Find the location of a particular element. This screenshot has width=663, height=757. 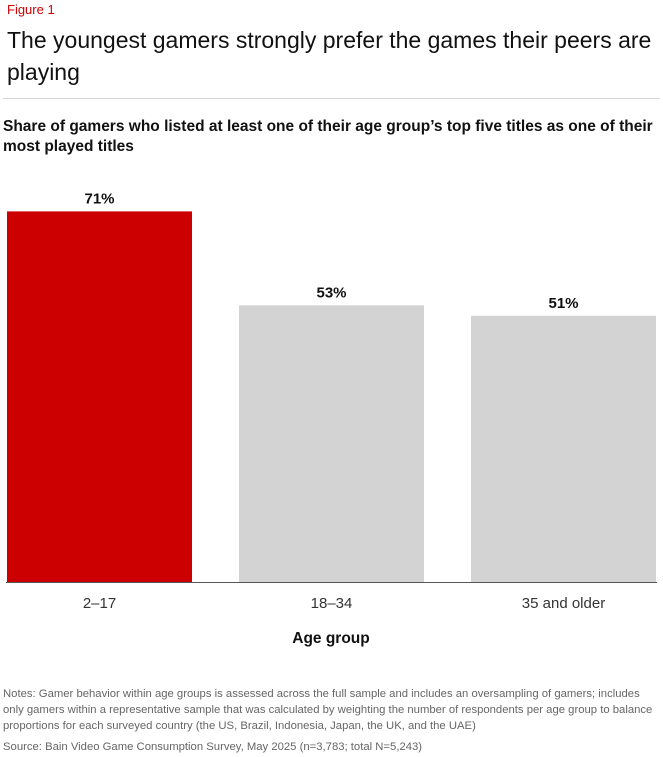

x-tick-label: 35 and older is located at coordinates (563, 603).